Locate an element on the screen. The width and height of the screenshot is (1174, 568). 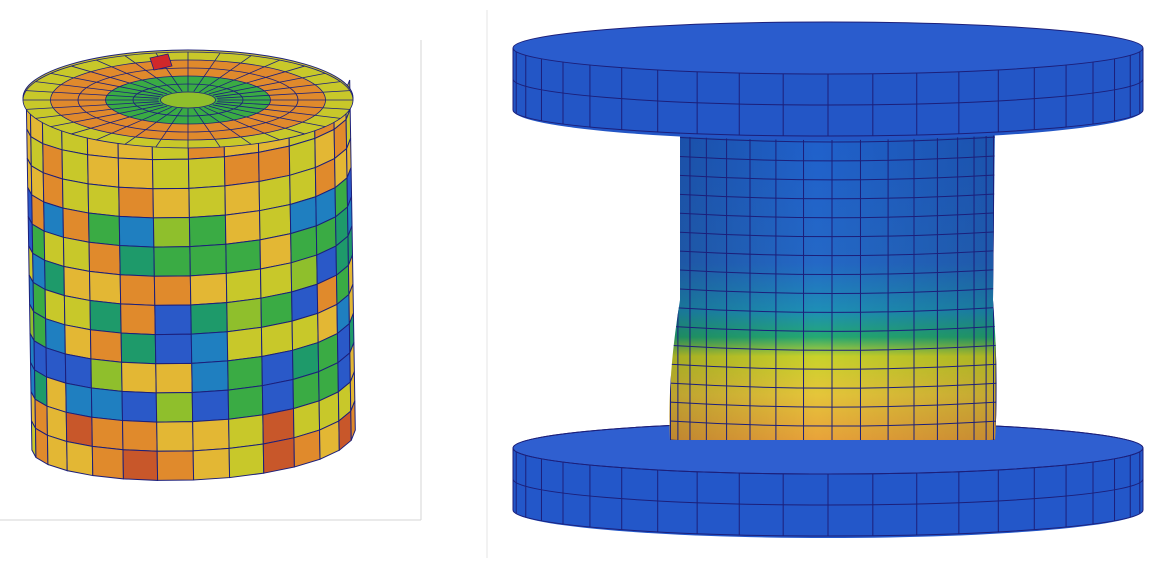
top-flange is located at coordinates (828, 80).